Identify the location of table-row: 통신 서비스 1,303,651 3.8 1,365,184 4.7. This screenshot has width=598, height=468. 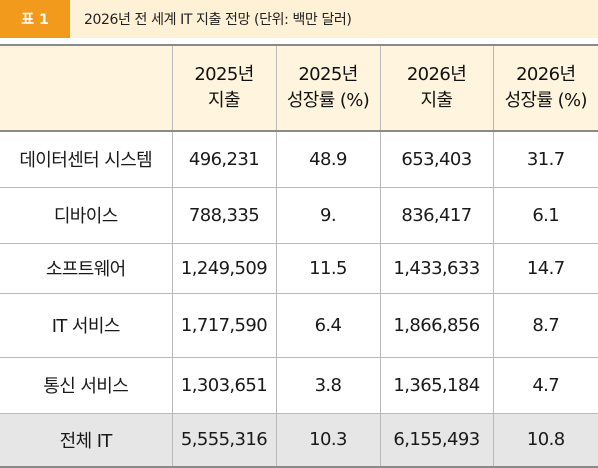
(299, 385).